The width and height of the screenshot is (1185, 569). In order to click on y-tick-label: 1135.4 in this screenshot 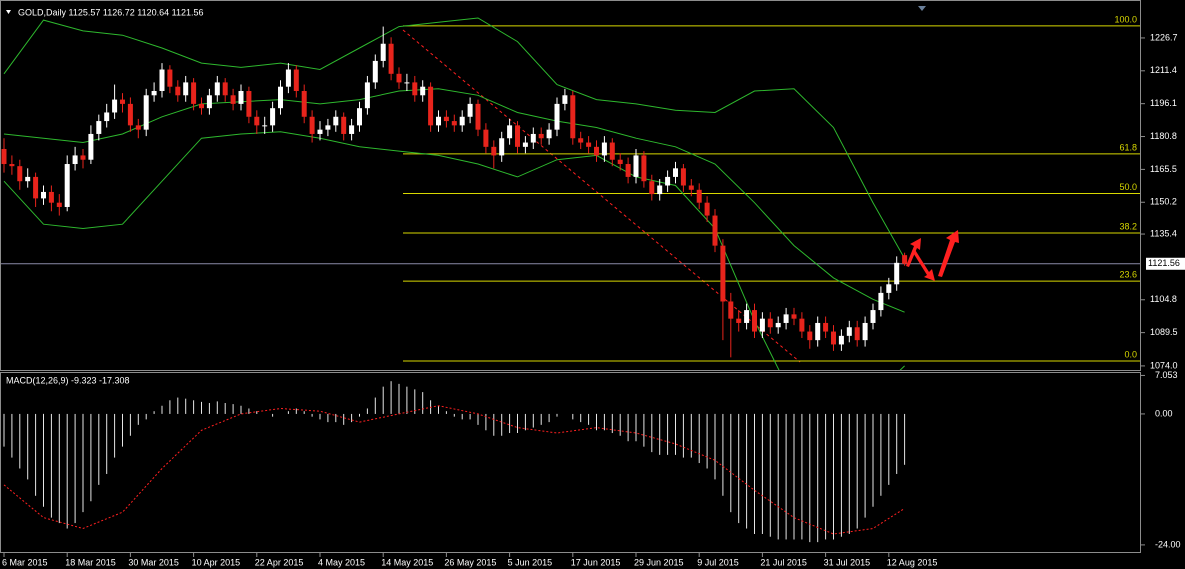, I will do `click(1163, 233)`.